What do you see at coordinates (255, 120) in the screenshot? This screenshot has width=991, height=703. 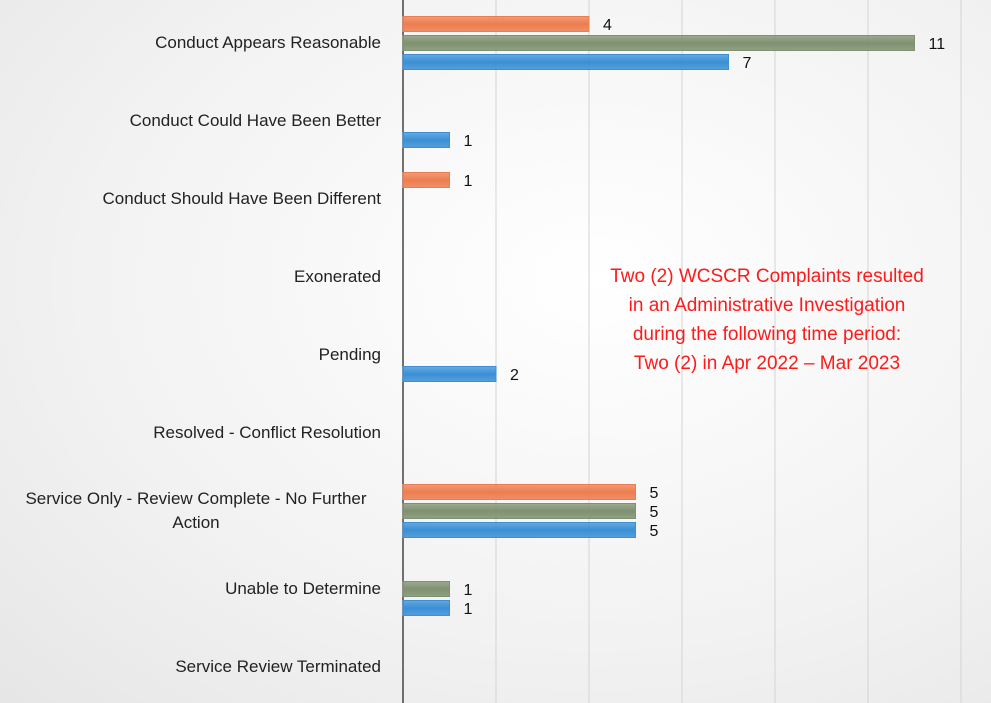 I see `y-tick-text: Conduct Could Have Been Better` at bounding box center [255, 120].